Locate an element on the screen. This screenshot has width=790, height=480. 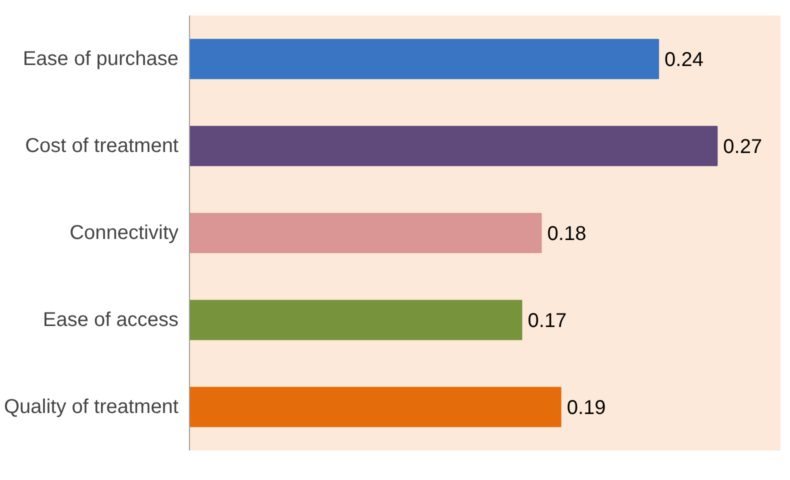
data-label: 0.19 is located at coordinates (586, 408).